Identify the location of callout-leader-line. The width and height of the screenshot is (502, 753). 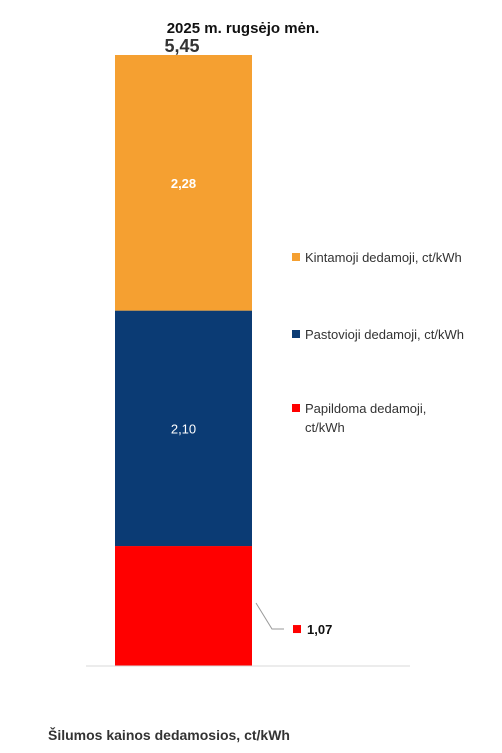
(269, 616).